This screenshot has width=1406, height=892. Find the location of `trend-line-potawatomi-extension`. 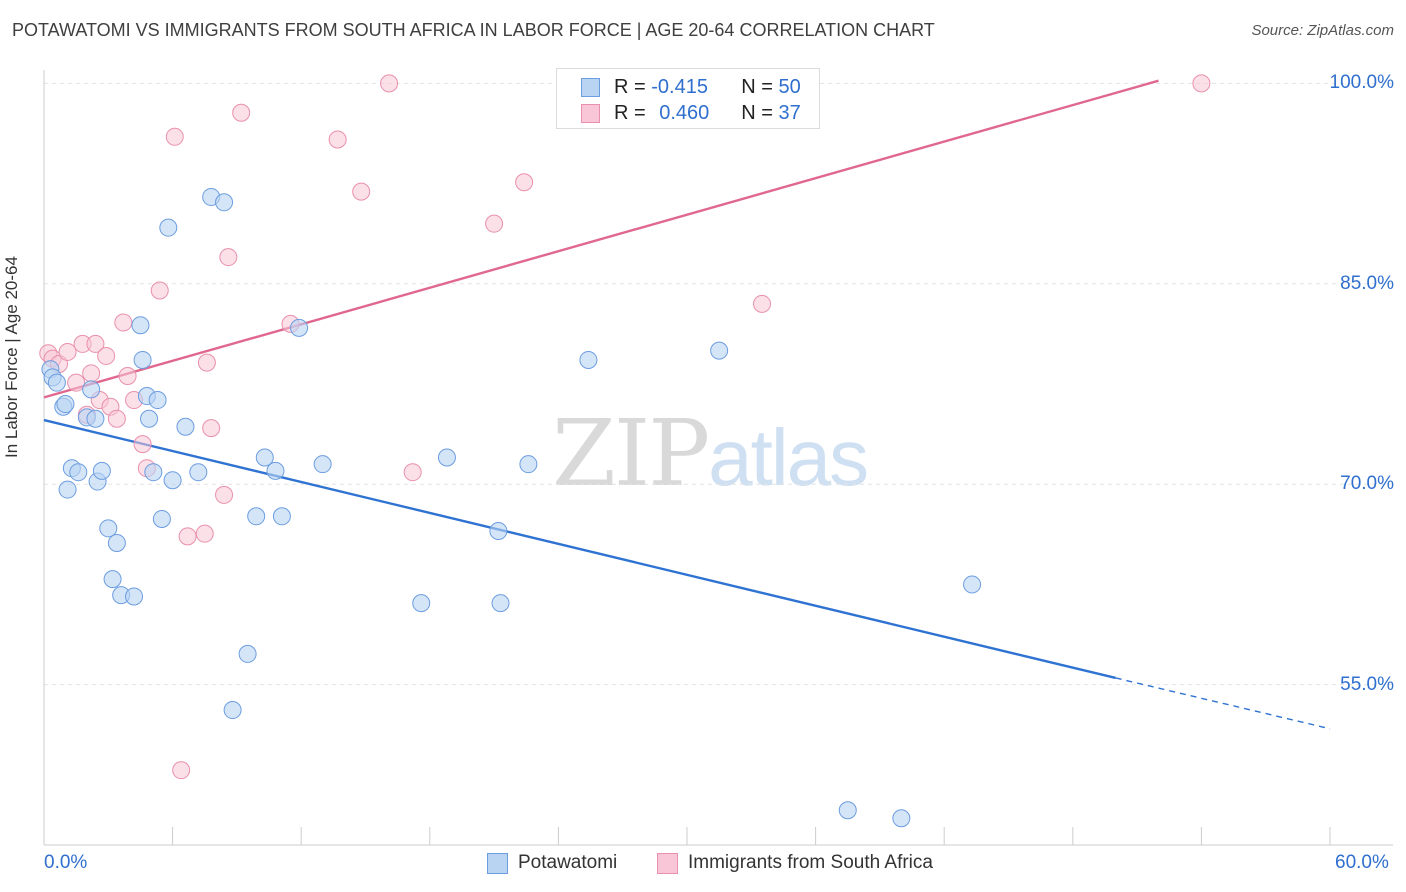

trend-line-potawatomi-extension is located at coordinates (1223, 703).